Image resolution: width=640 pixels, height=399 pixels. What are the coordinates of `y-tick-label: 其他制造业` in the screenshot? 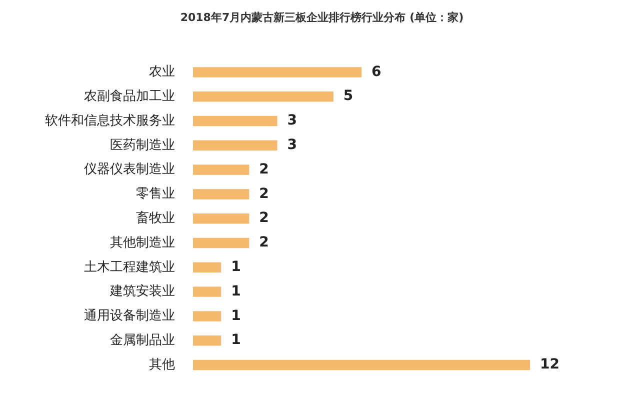 It's located at (142, 242).